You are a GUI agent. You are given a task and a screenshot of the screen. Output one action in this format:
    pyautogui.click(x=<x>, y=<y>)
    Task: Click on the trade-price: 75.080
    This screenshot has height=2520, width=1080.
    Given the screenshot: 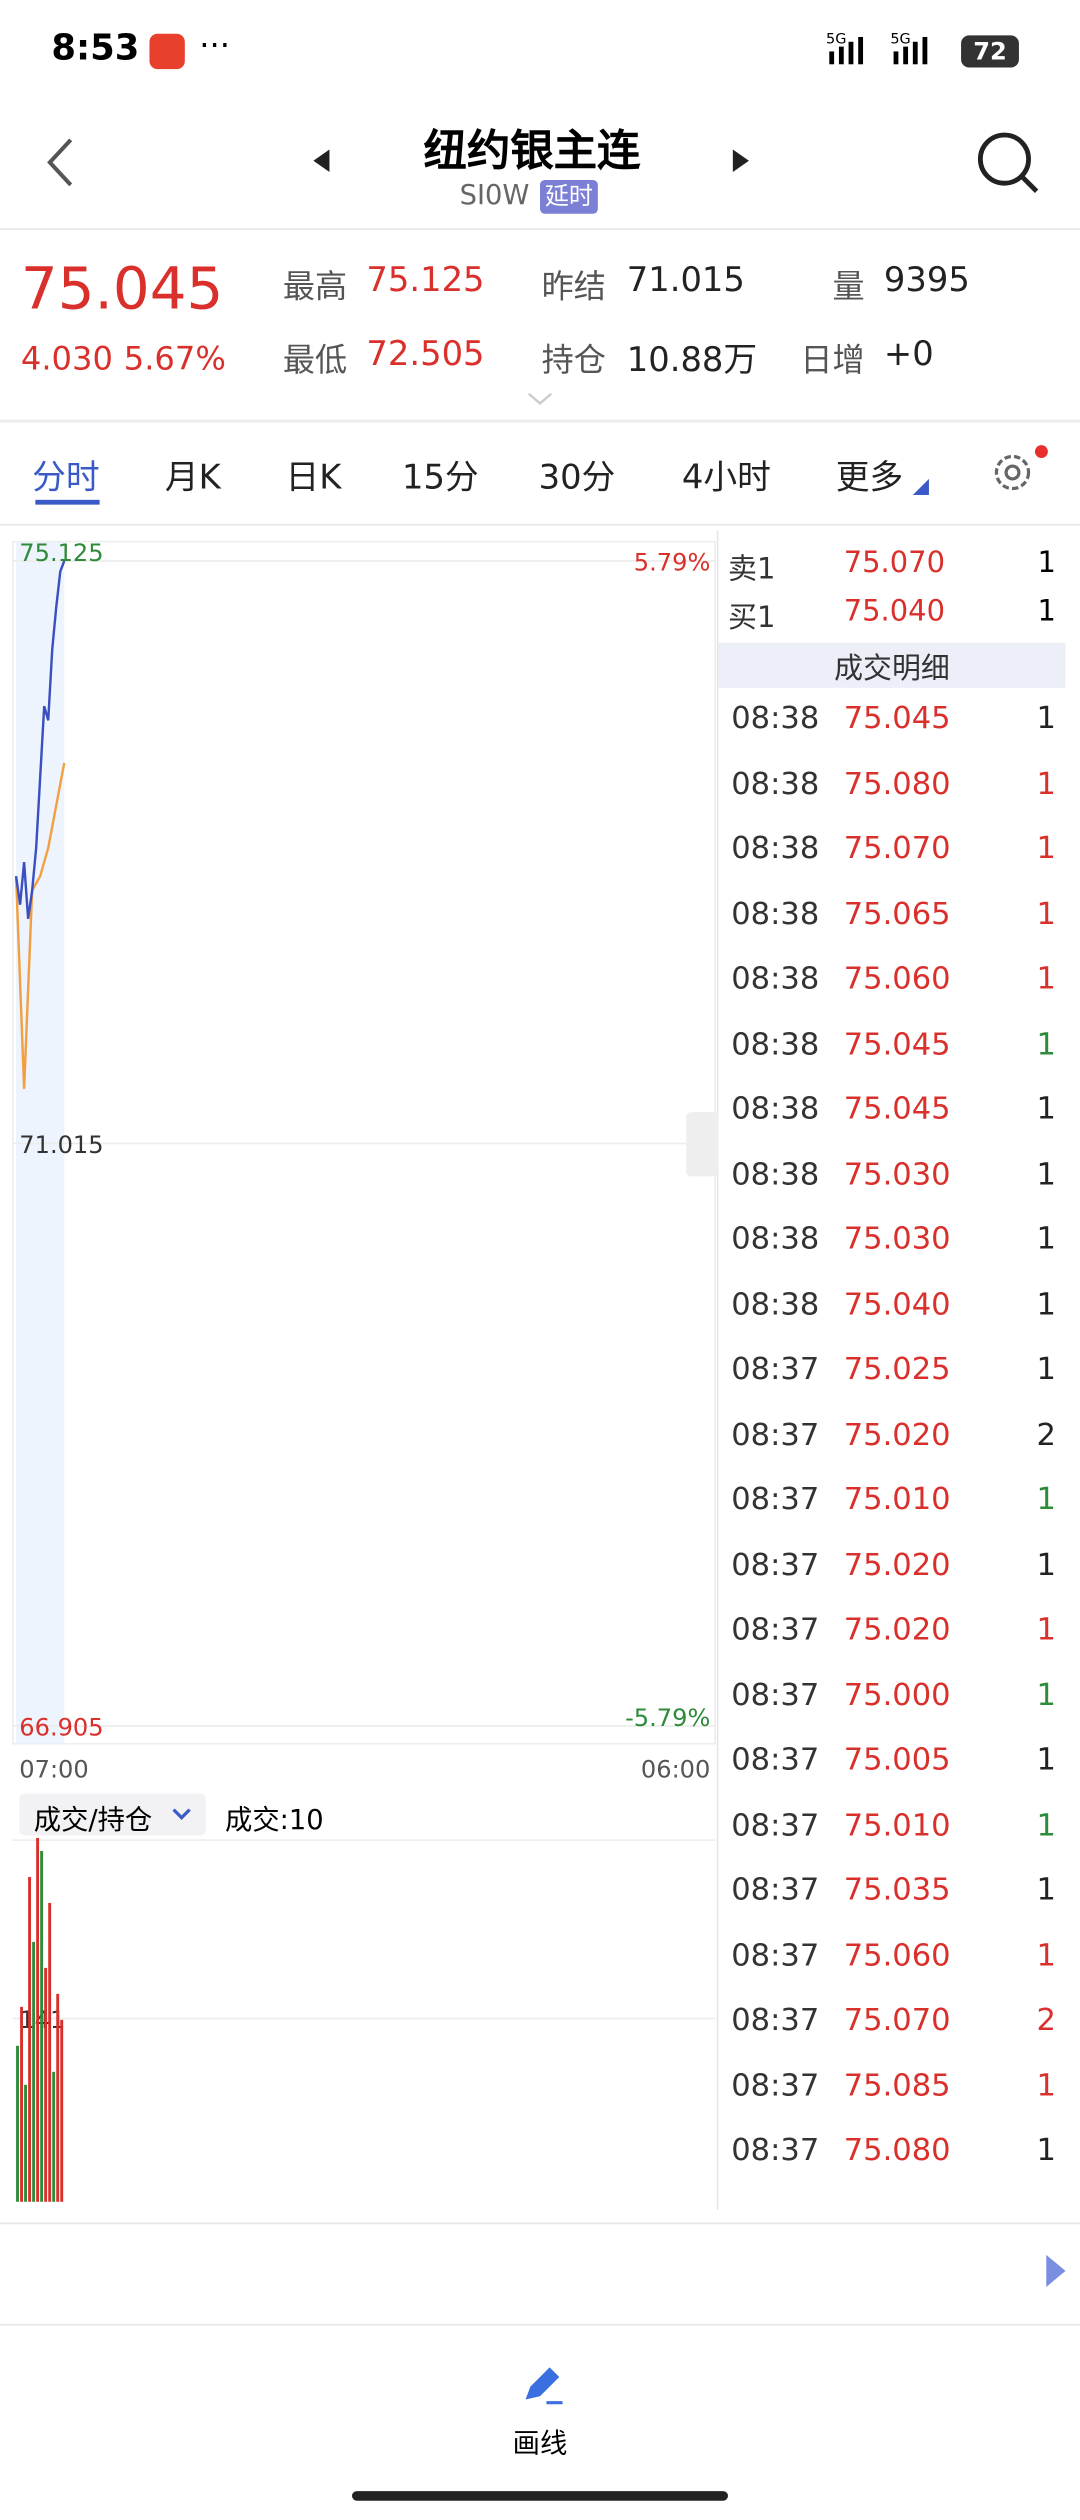 What is the action you would take?
    pyautogui.click(x=897, y=783)
    